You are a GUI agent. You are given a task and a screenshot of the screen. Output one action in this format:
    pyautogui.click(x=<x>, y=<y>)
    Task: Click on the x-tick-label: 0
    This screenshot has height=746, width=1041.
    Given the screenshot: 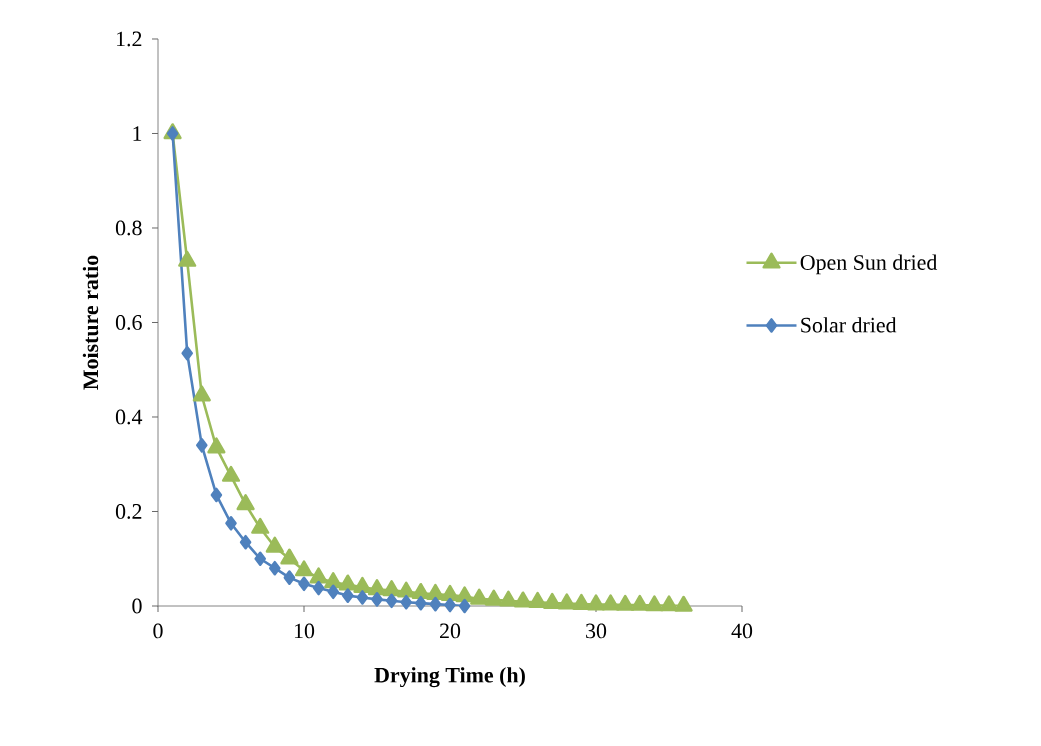 What is the action you would take?
    pyautogui.click(x=158, y=631)
    